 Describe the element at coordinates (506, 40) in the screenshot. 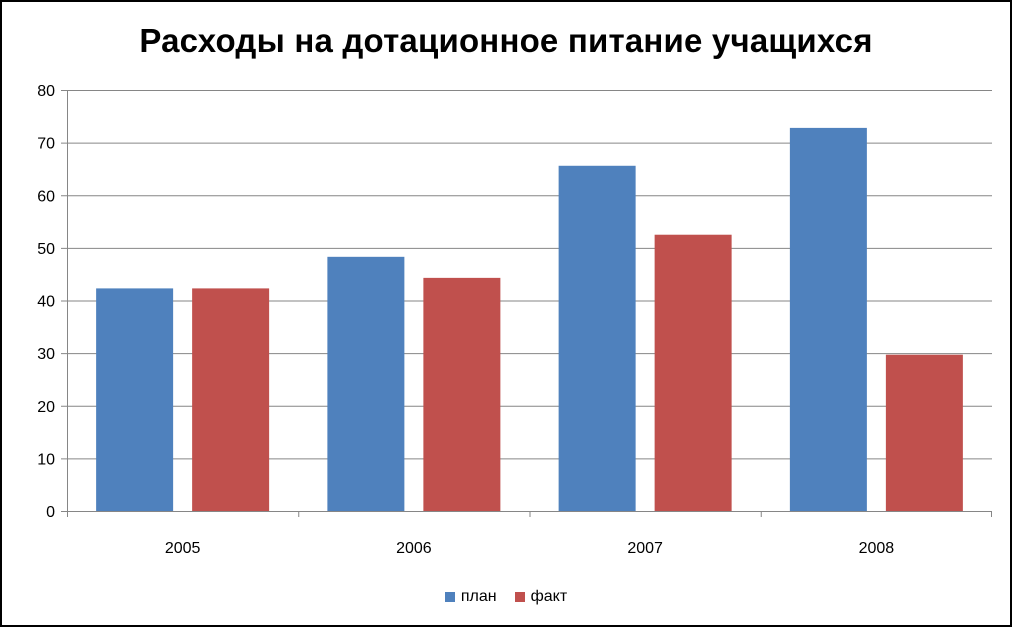

I see `chart-title: Расходы на дотационное питание учащихся` at that location.